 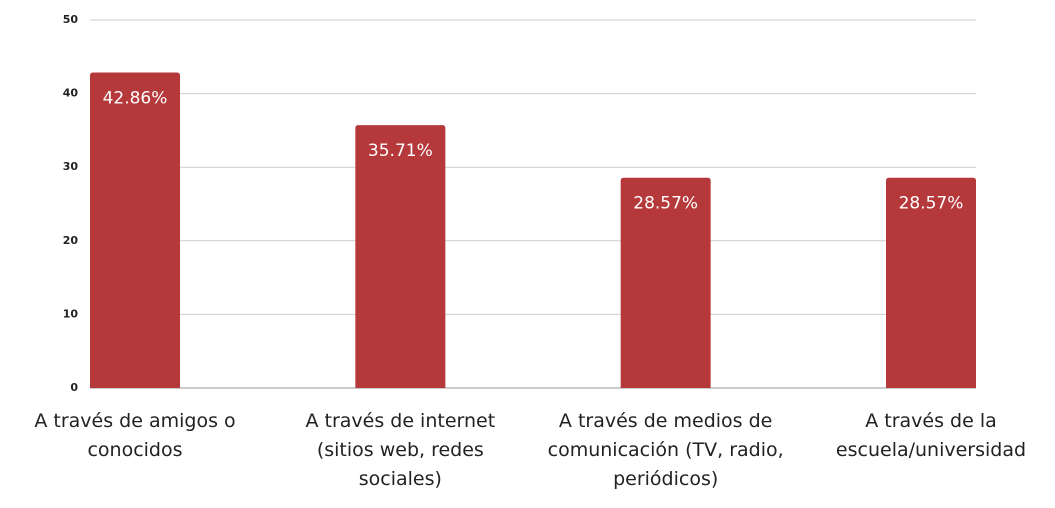 What do you see at coordinates (71, 19) in the screenshot?
I see `y-tick-label: 50` at bounding box center [71, 19].